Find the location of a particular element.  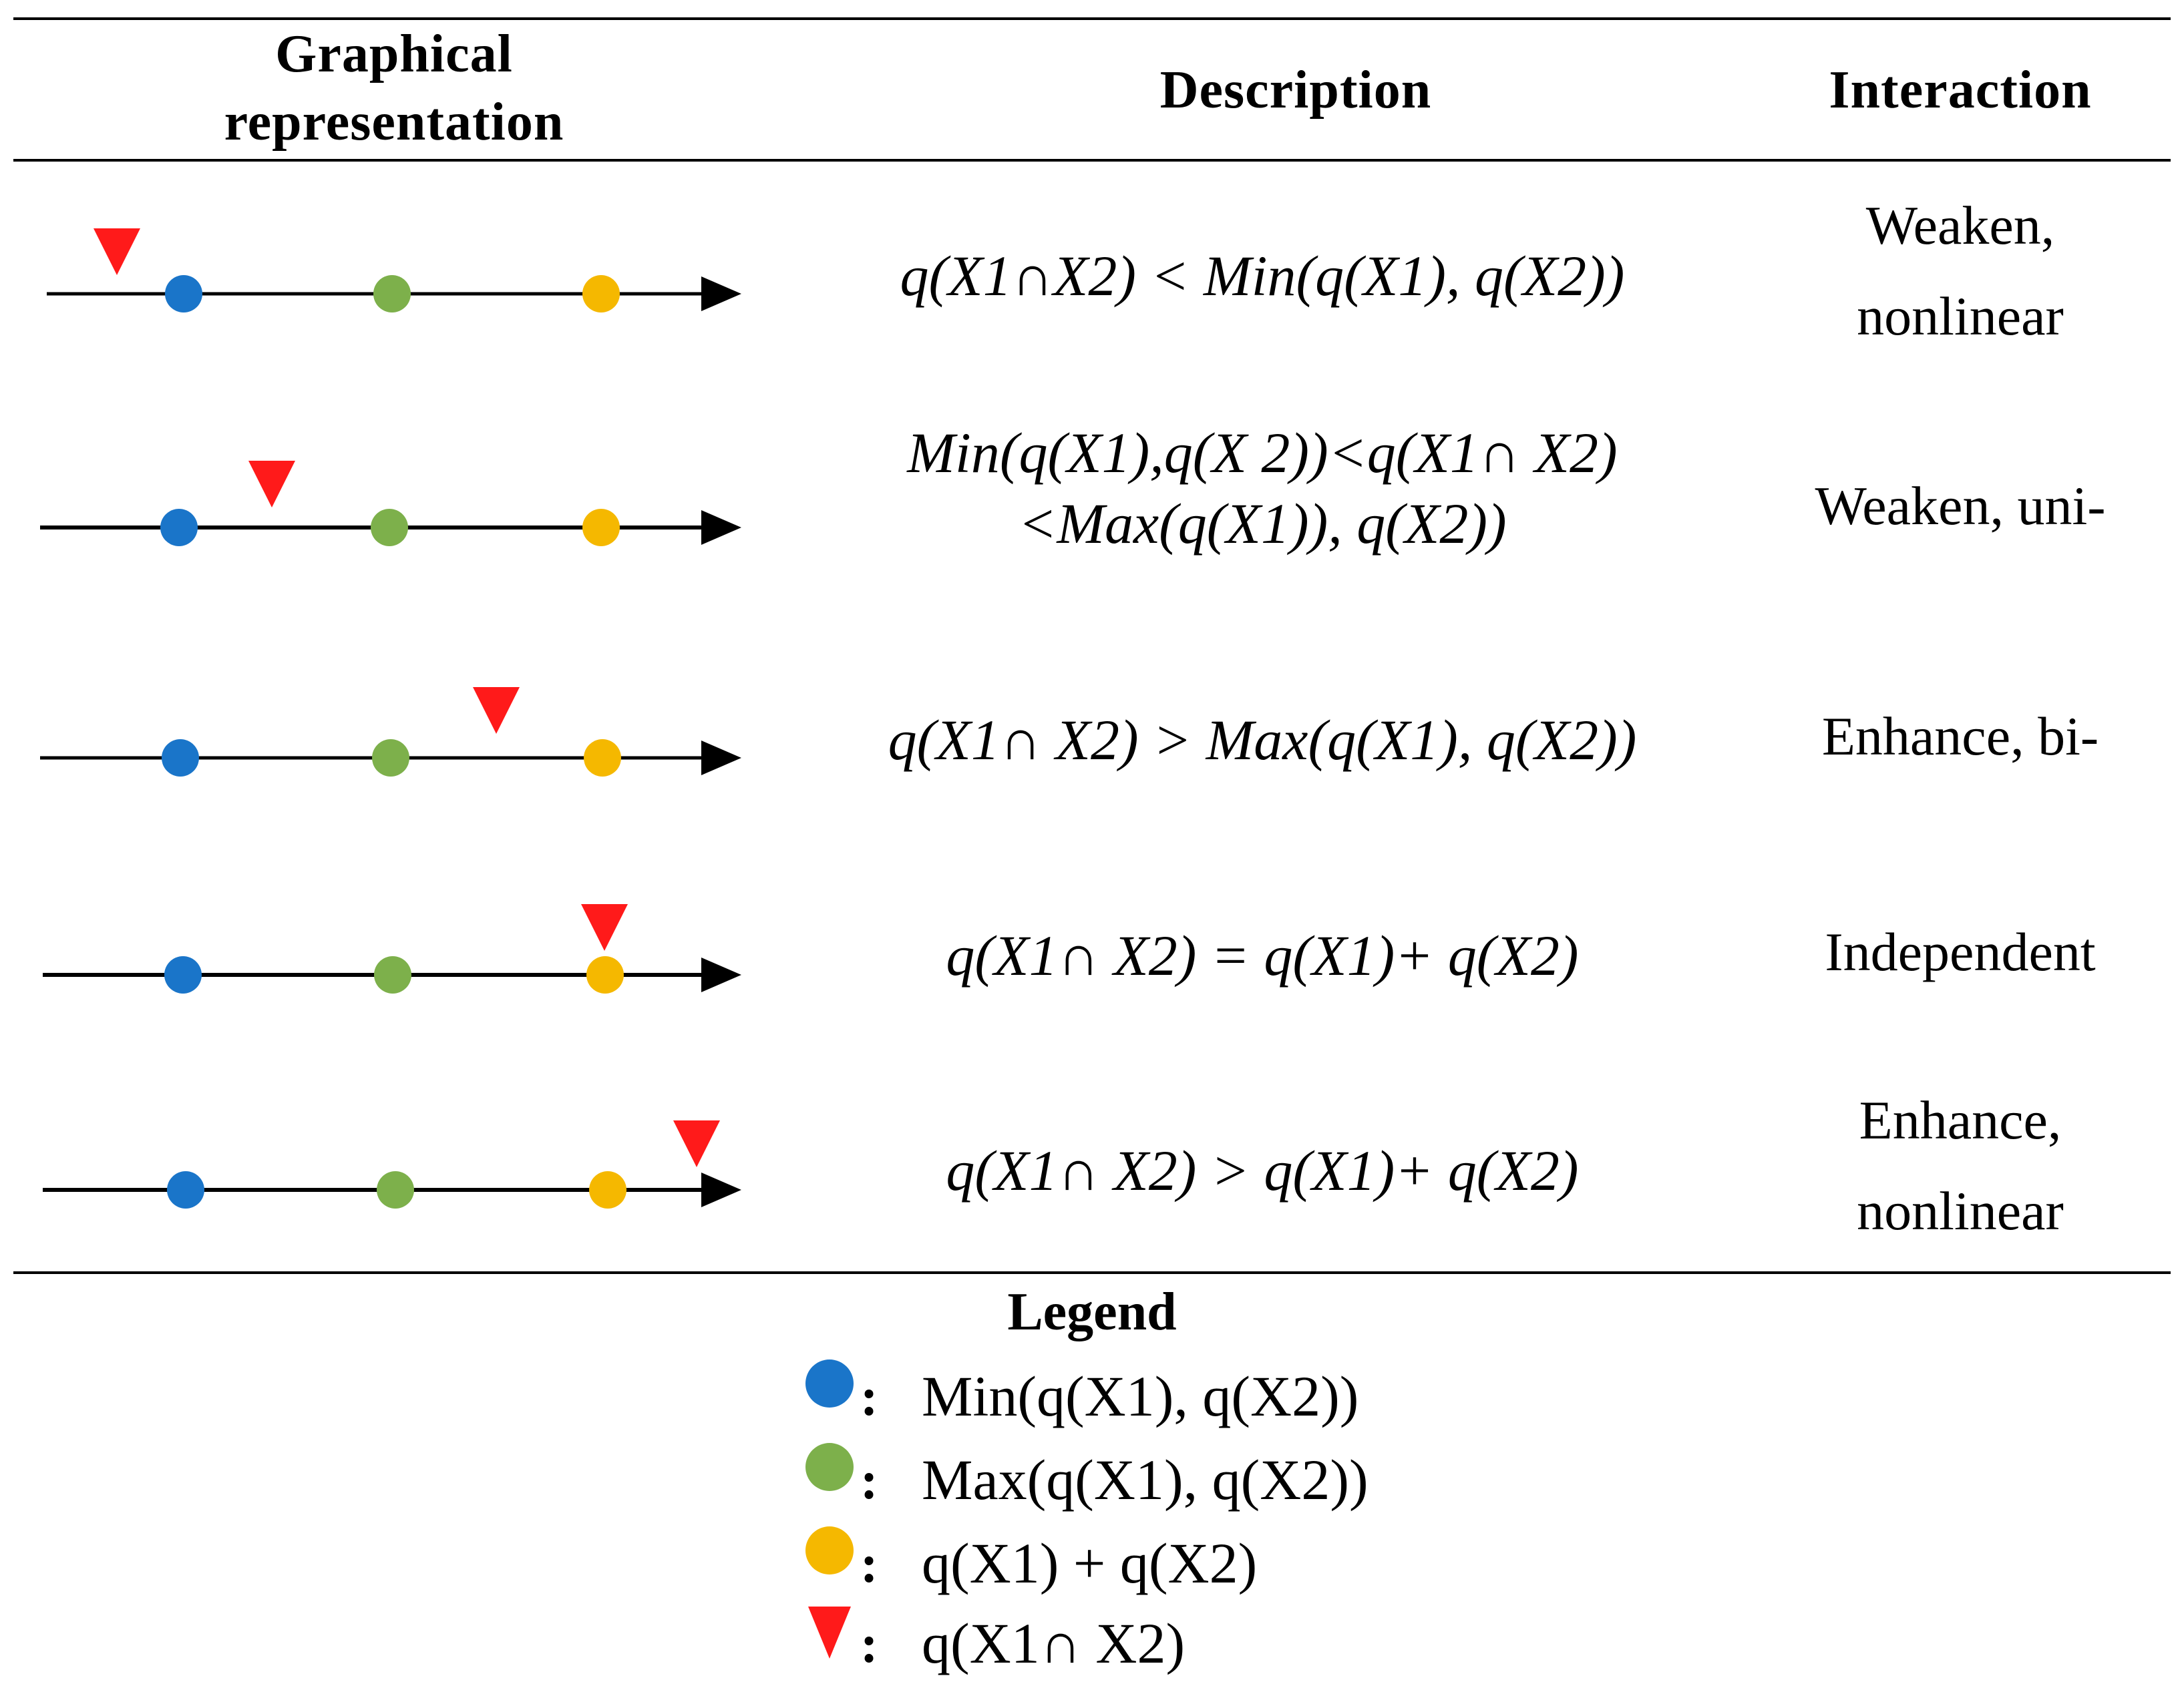

row-1-graphic is located at coordinates (394, 270).